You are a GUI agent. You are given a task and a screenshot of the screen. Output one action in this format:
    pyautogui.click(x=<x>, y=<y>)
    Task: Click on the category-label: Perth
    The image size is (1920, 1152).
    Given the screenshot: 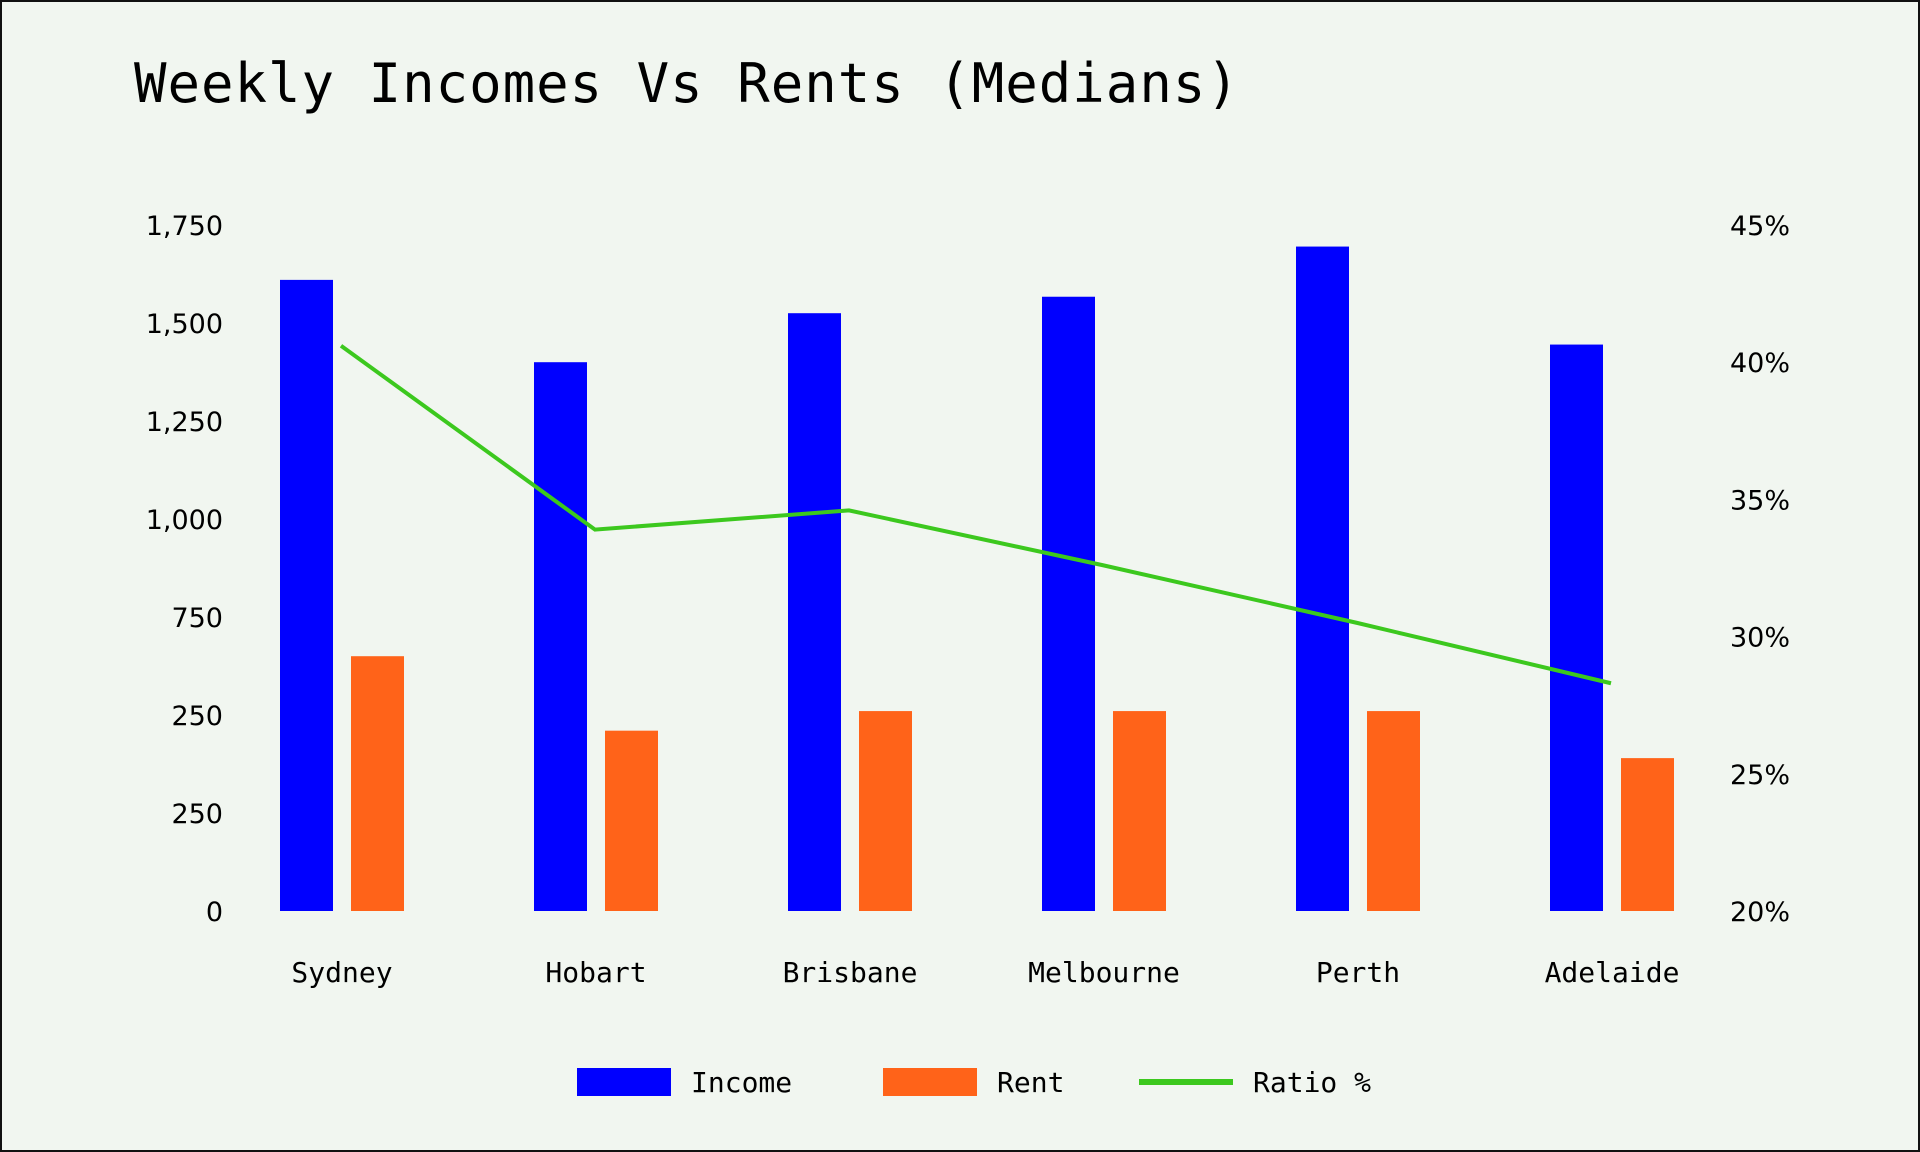 What is the action you would take?
    pyautogui.click(x=1358, y=972)
    